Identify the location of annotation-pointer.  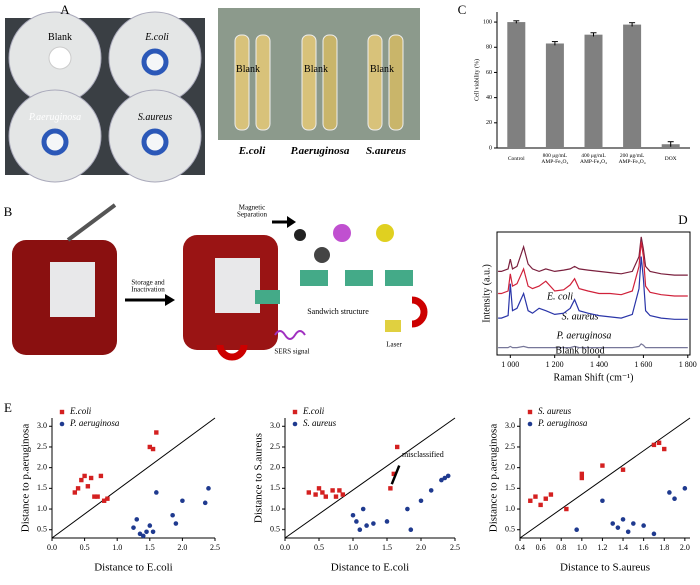
(395, 475).